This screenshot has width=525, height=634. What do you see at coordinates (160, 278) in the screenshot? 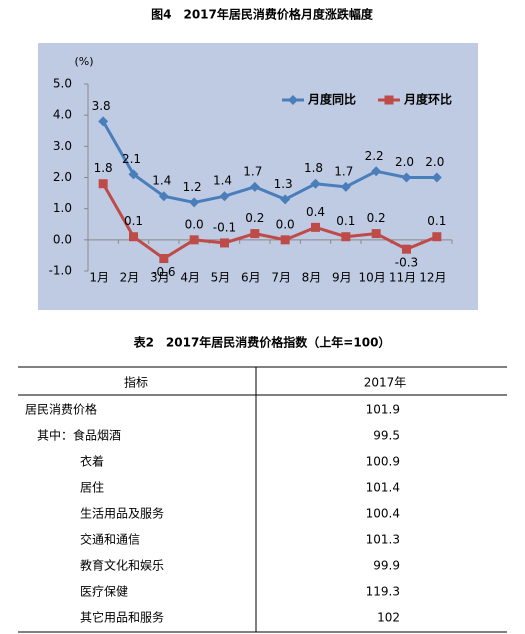
I see `x-tick-label: 3月` at bounding box center [160, 278].